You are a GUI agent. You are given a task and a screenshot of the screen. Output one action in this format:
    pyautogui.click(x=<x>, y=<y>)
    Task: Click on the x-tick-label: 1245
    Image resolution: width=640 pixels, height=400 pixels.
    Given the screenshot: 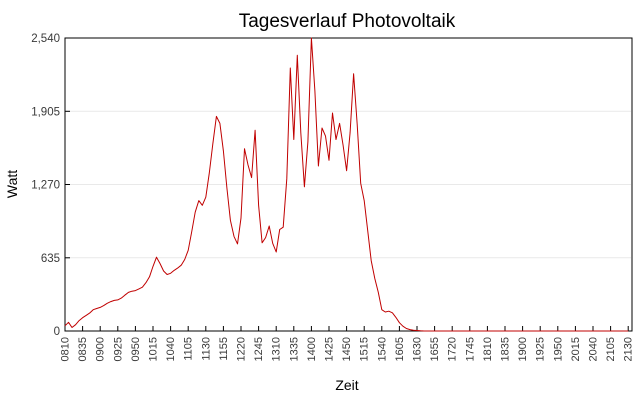 What is the action you would take?
    pyautogui.click(x=259, y=349)
    